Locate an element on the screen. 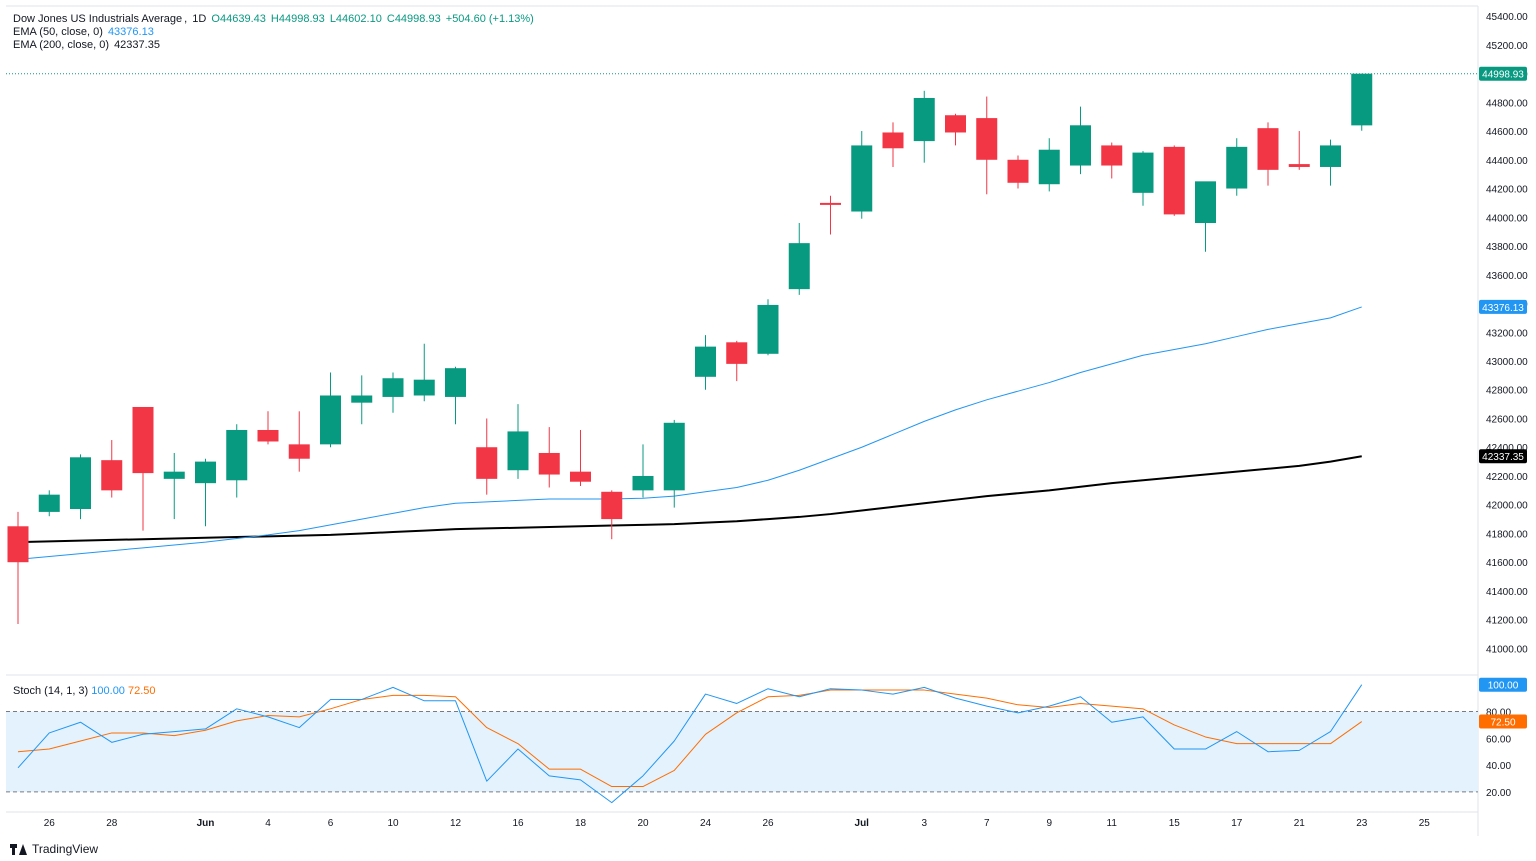  date-tick-label: 4 is located at coordinates (268, 823).